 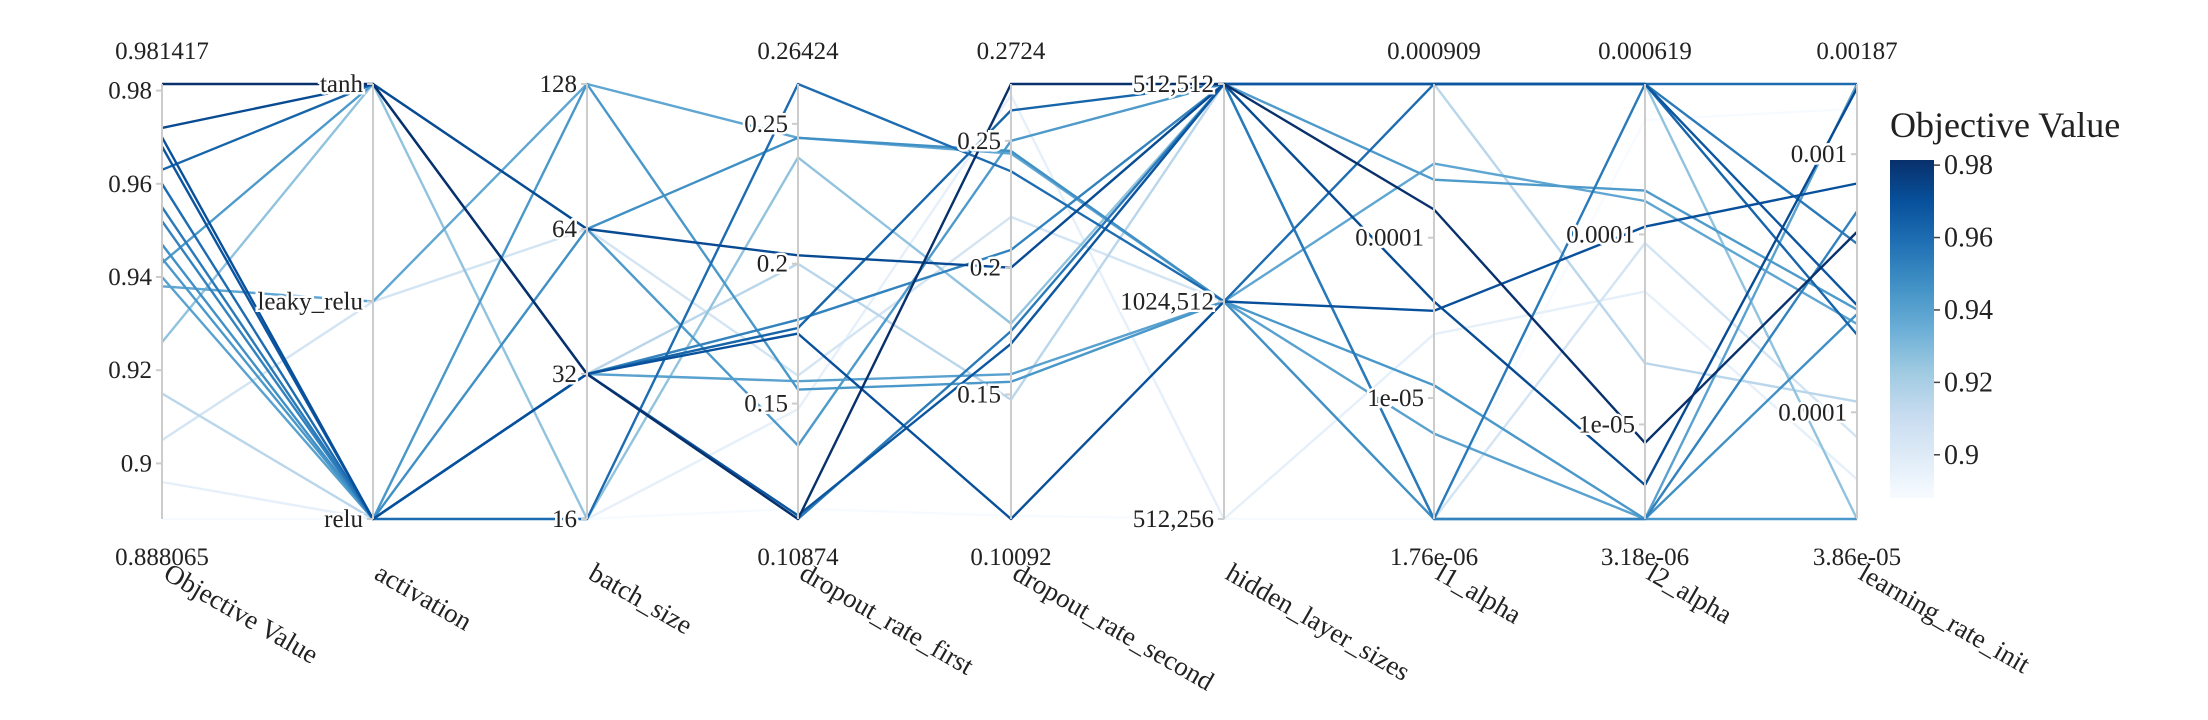 I want to click on tick-label: 16, so click(x=564, y=519).